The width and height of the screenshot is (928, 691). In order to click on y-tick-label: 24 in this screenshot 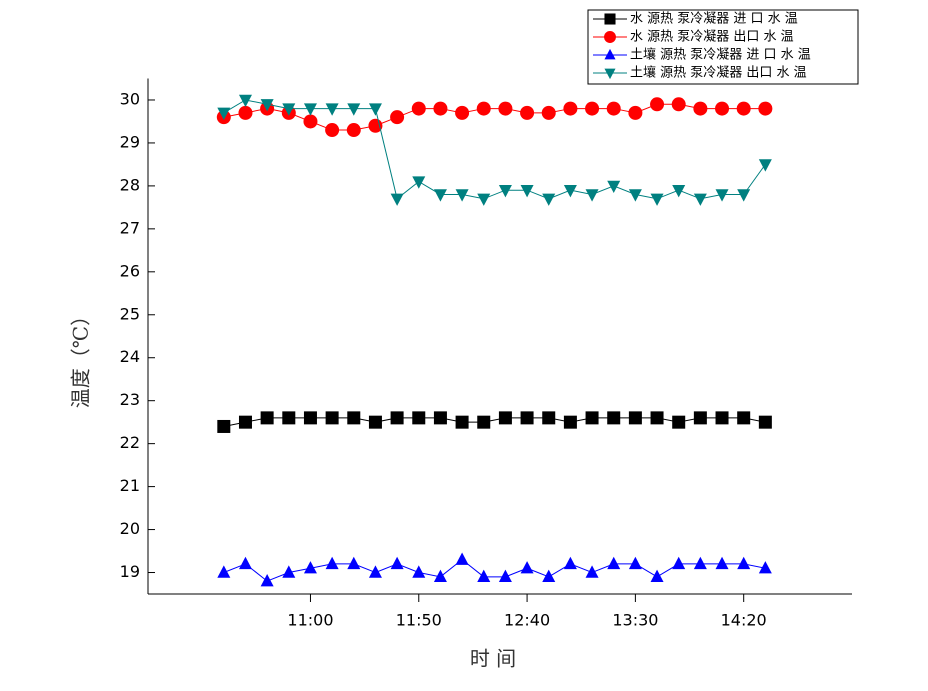, I will do `click(130, 356)`.